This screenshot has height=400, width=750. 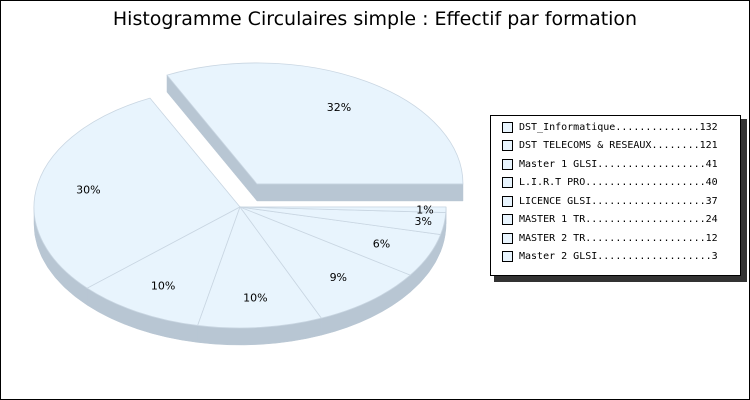 I want to click on legend-label: DST_Informatique..............132, so click(x=618, y=127).